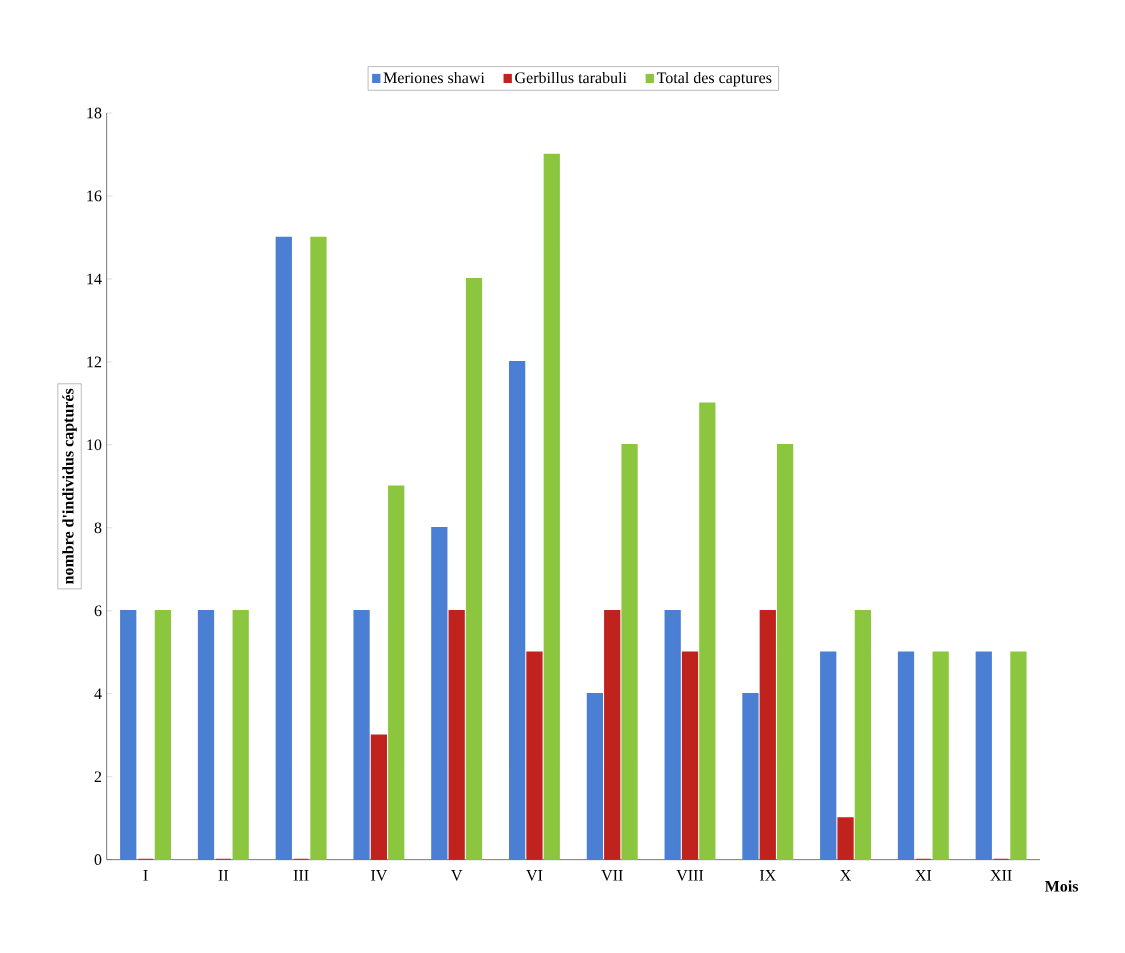 The height and width of the screenshot is (953, 1125). Describe the element at coordinates (98, 860) in the screenshot. I see `y-tick-label: 0` at that location.